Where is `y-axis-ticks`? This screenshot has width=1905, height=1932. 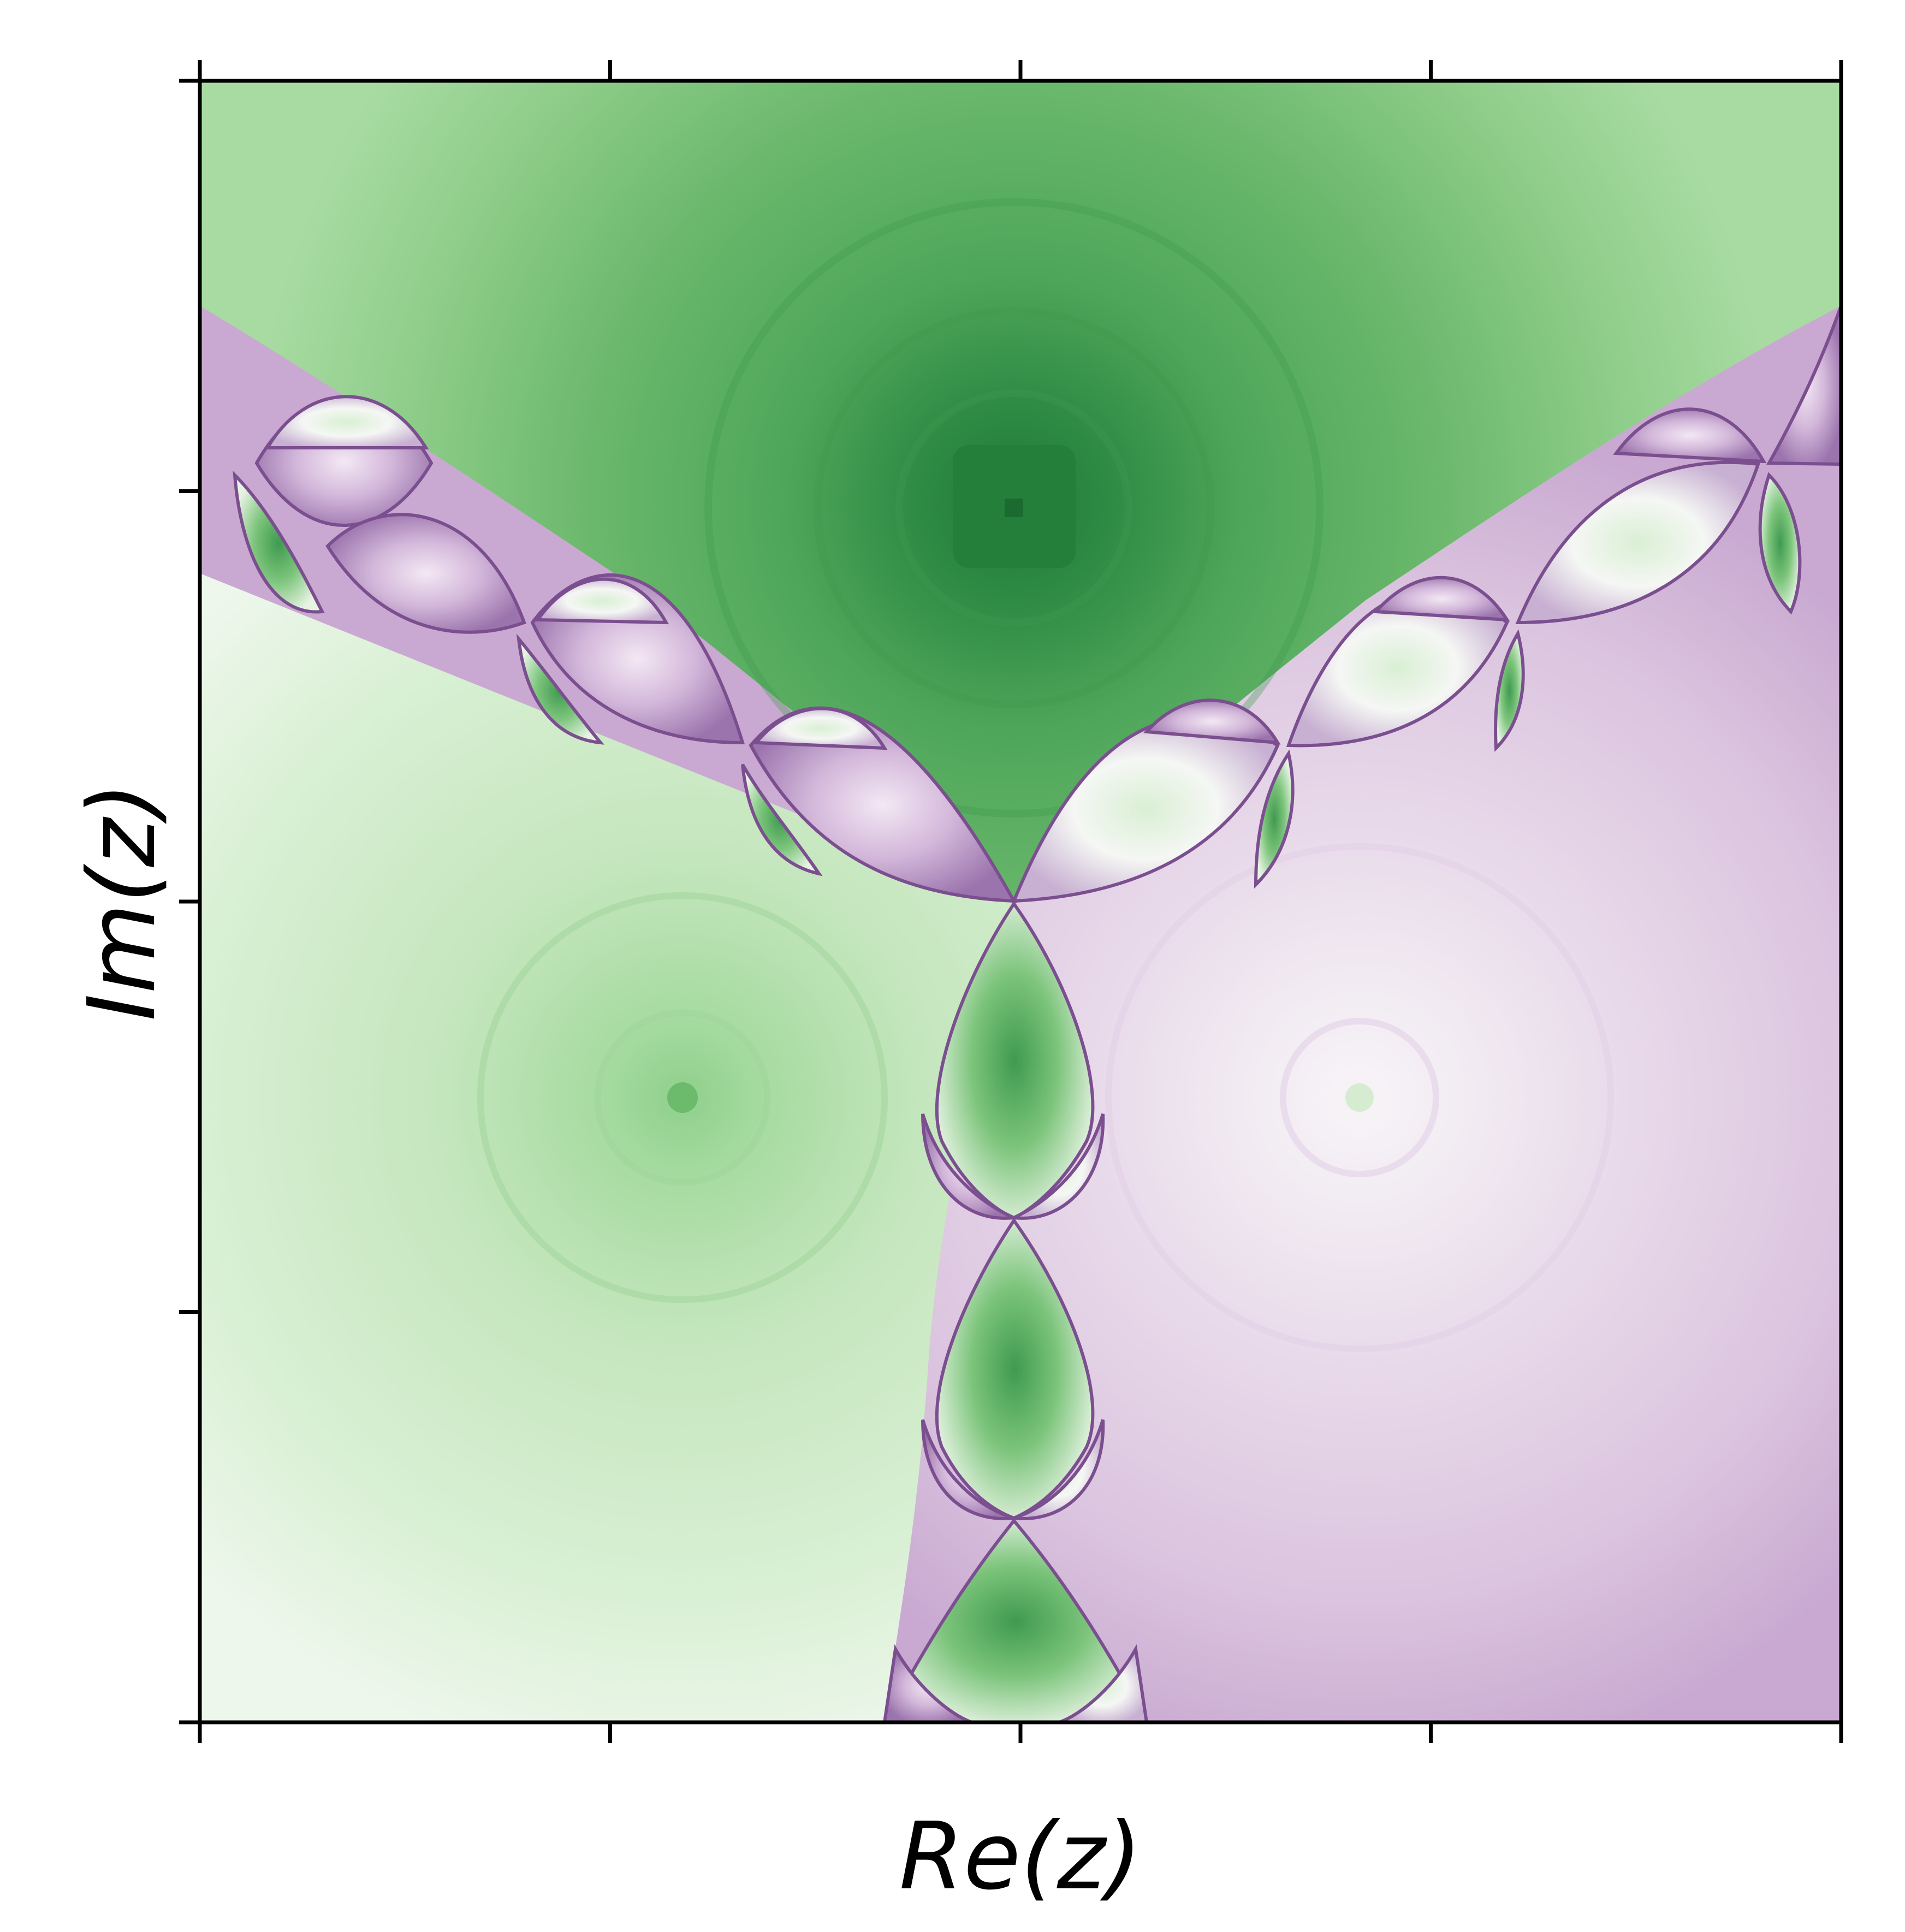
y-axis-ticks is located at coordinates (189, 902).